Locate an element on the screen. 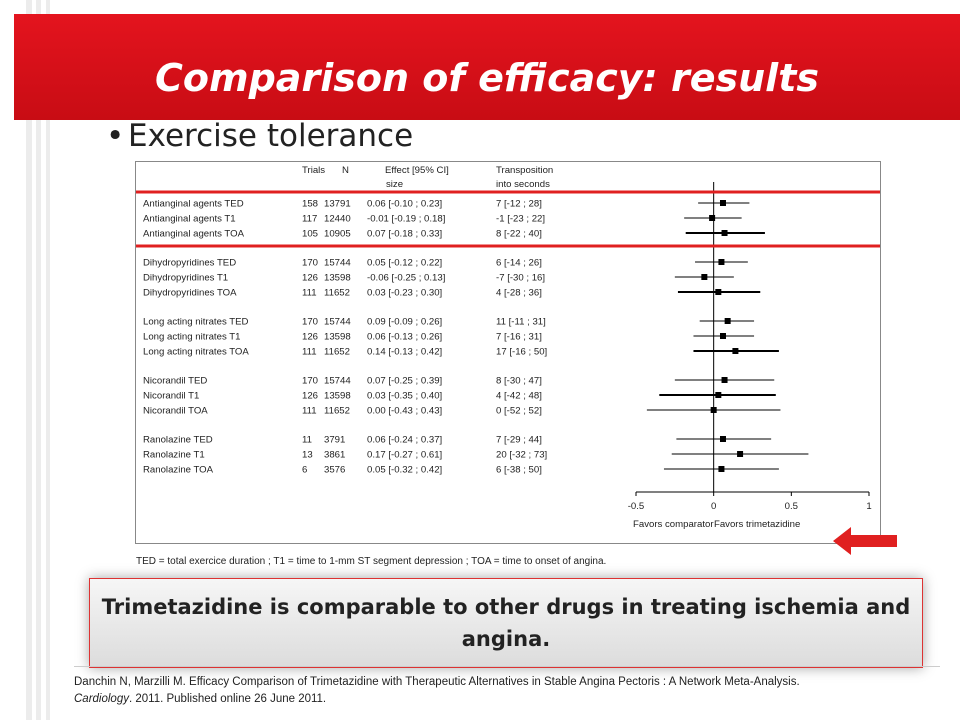  row-effect: 0.17 [-0.27 ; 0.61] is located at coordinates (404, 455).